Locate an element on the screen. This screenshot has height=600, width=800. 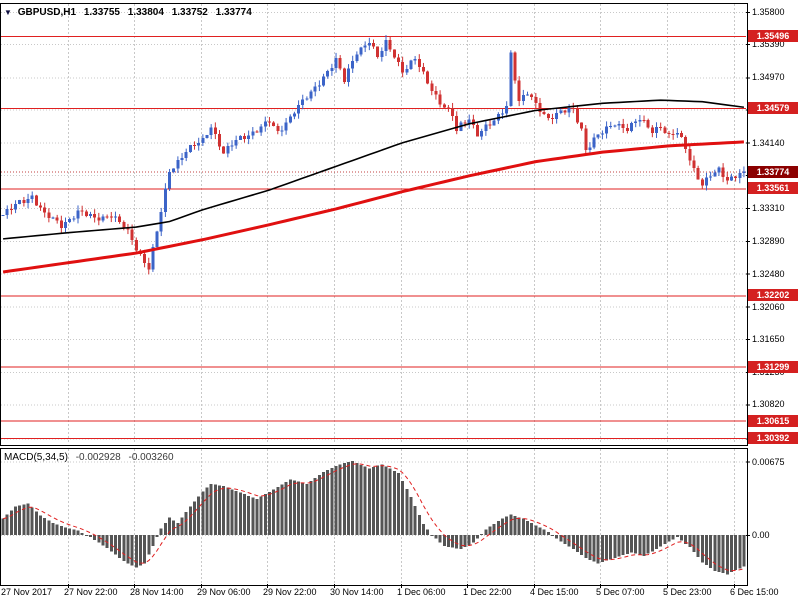
level-price-box: 1.33561 is located at coordinates (773, 188).